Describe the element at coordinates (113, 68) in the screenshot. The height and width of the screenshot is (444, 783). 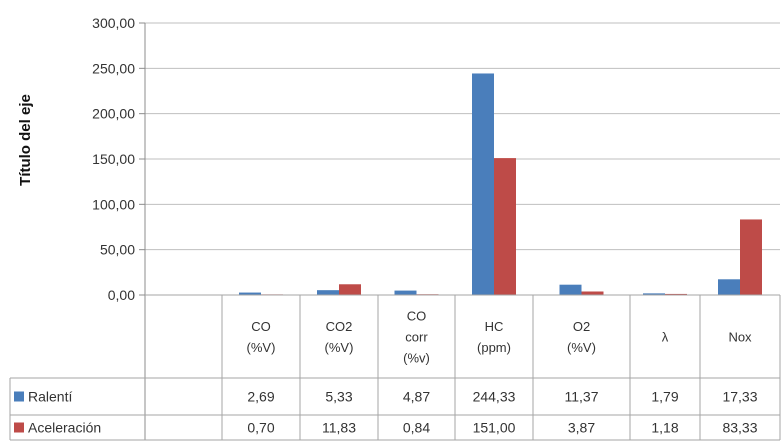
I see `y-tick-label: 250,00` at that location.